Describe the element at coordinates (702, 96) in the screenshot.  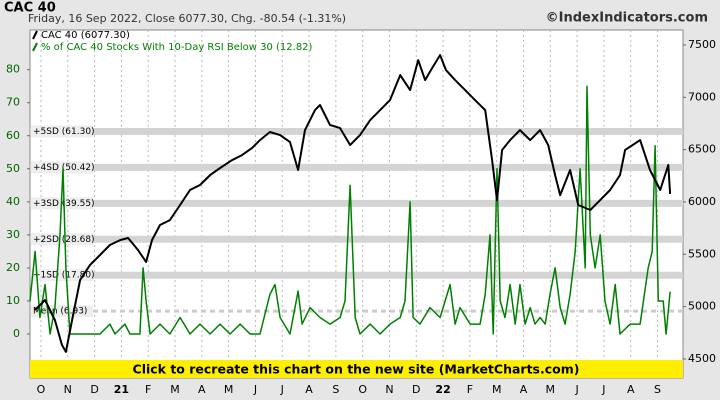
I see `y2-tick-label: 7000` at that location.